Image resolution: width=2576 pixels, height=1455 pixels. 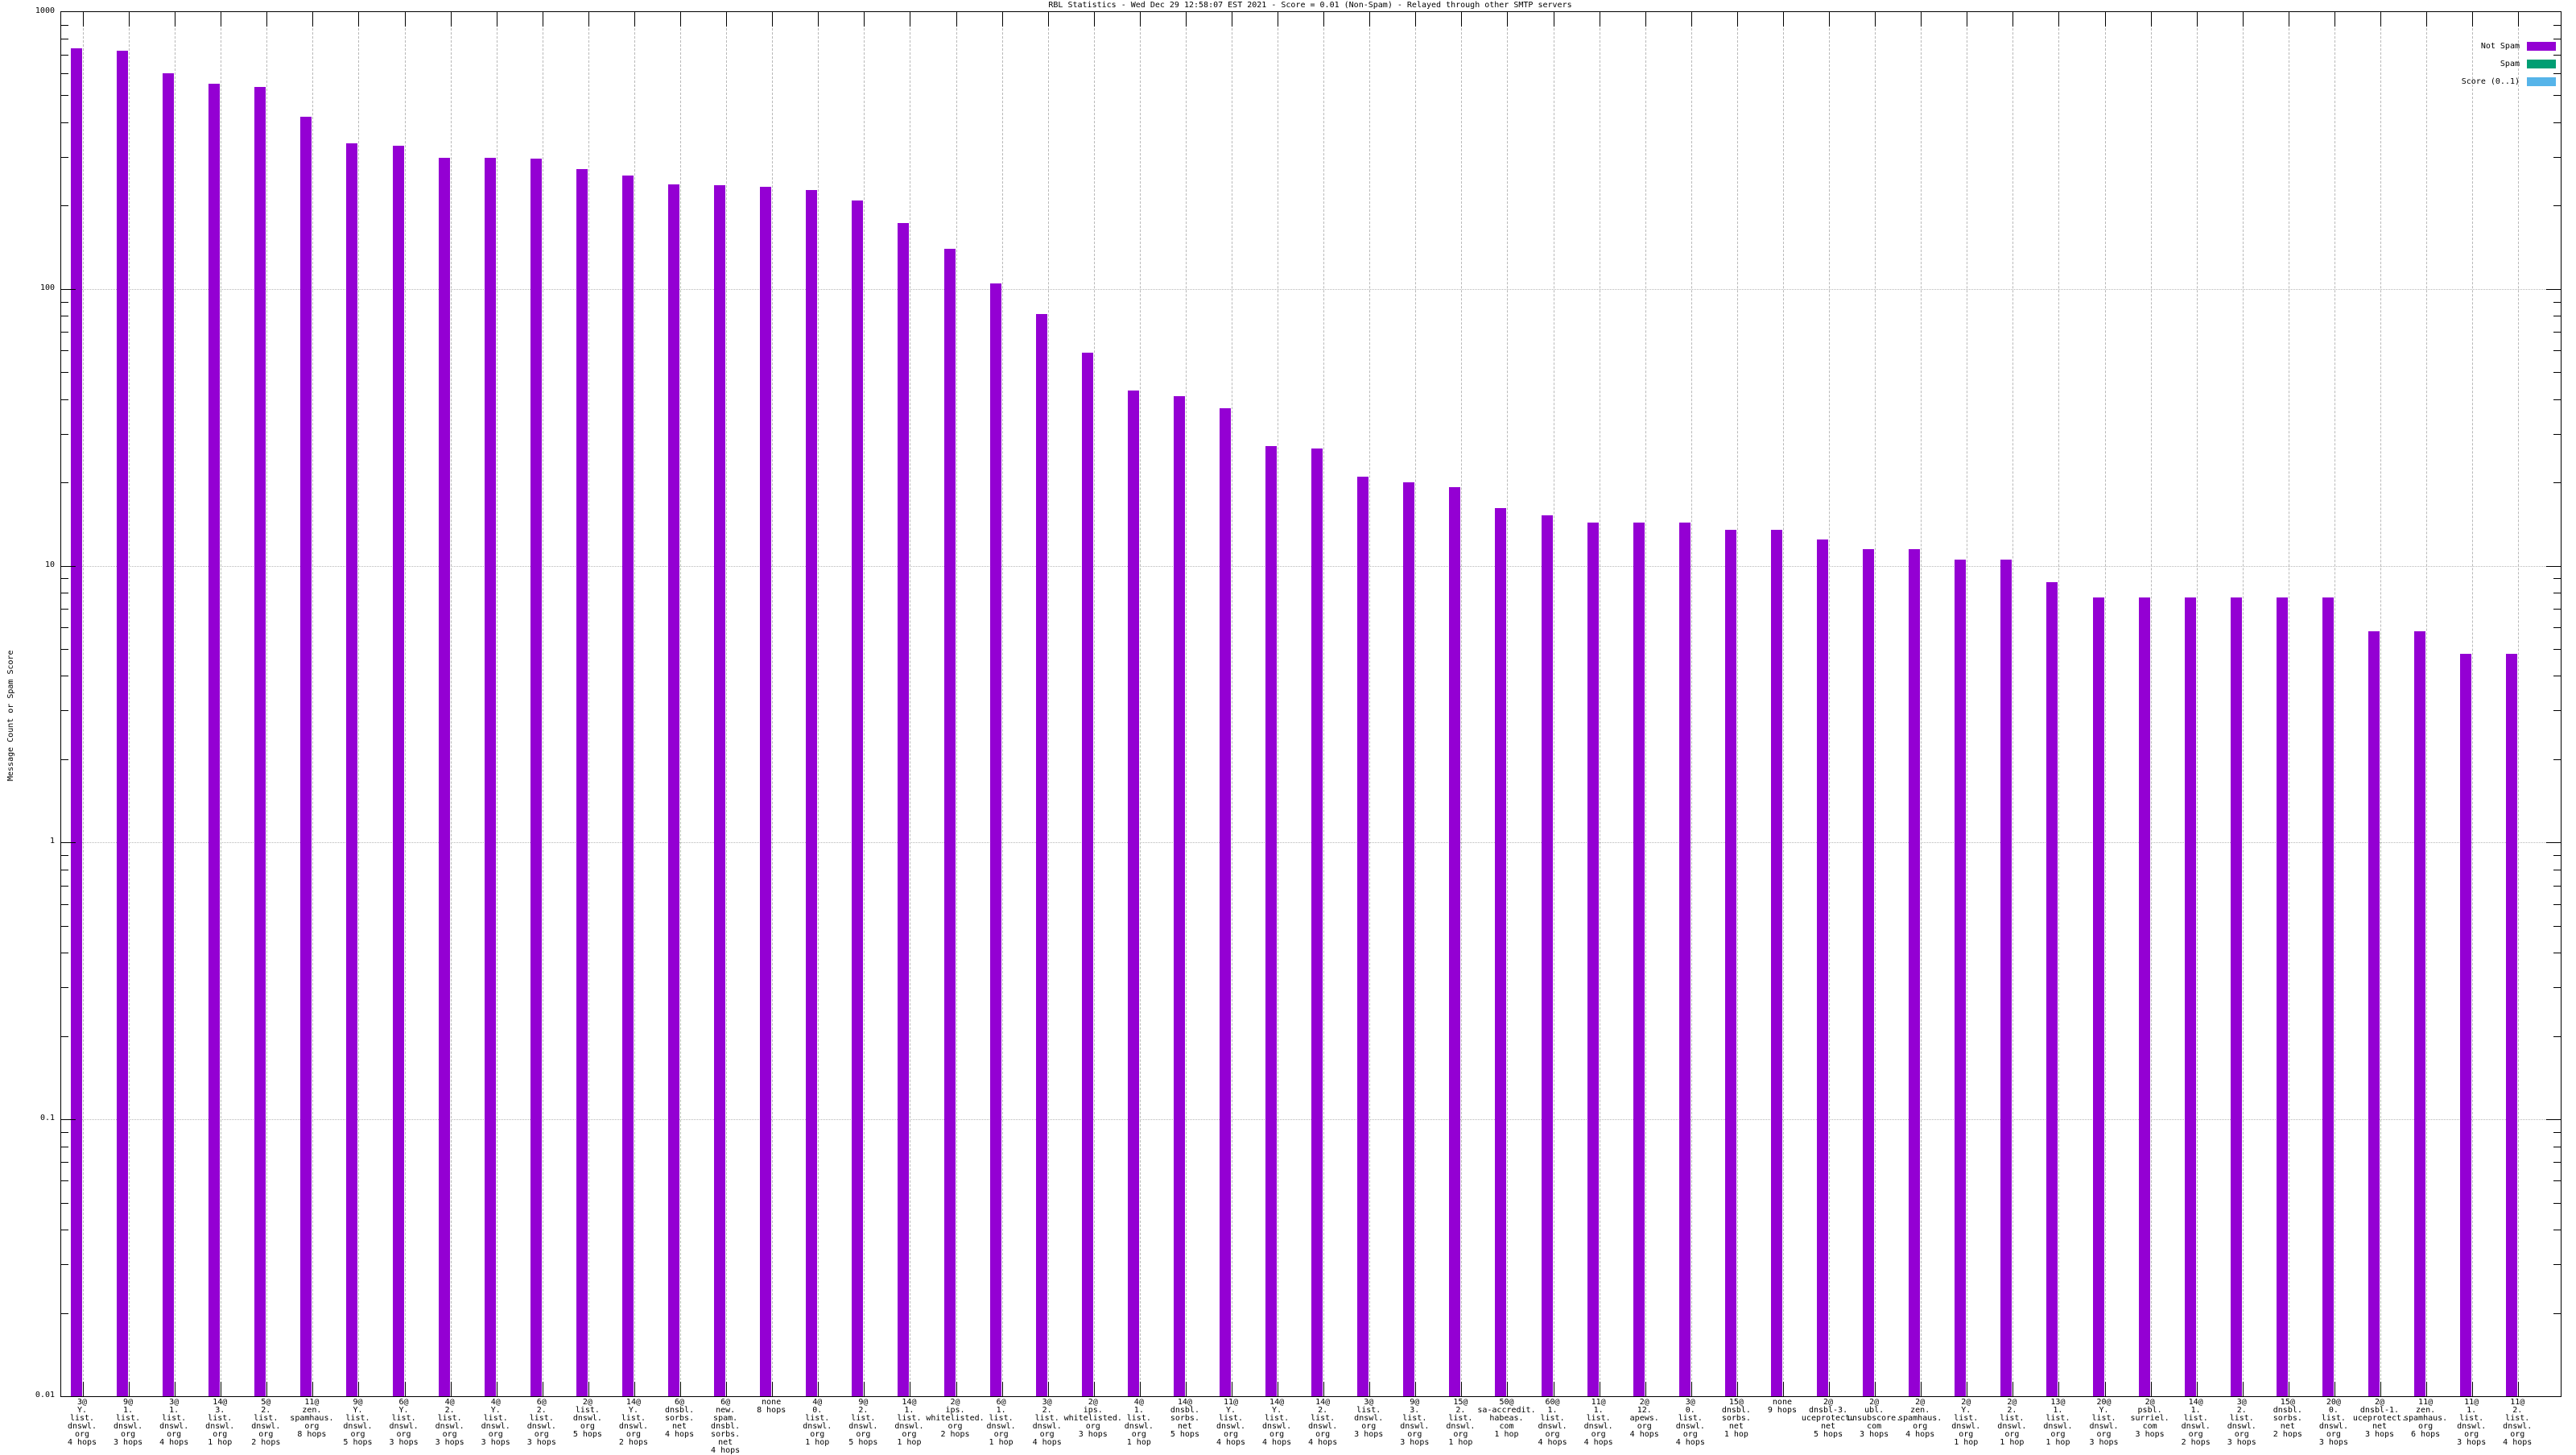 I want to click on x-tick-label-line: 20@, so click(x=2104, y=1402).